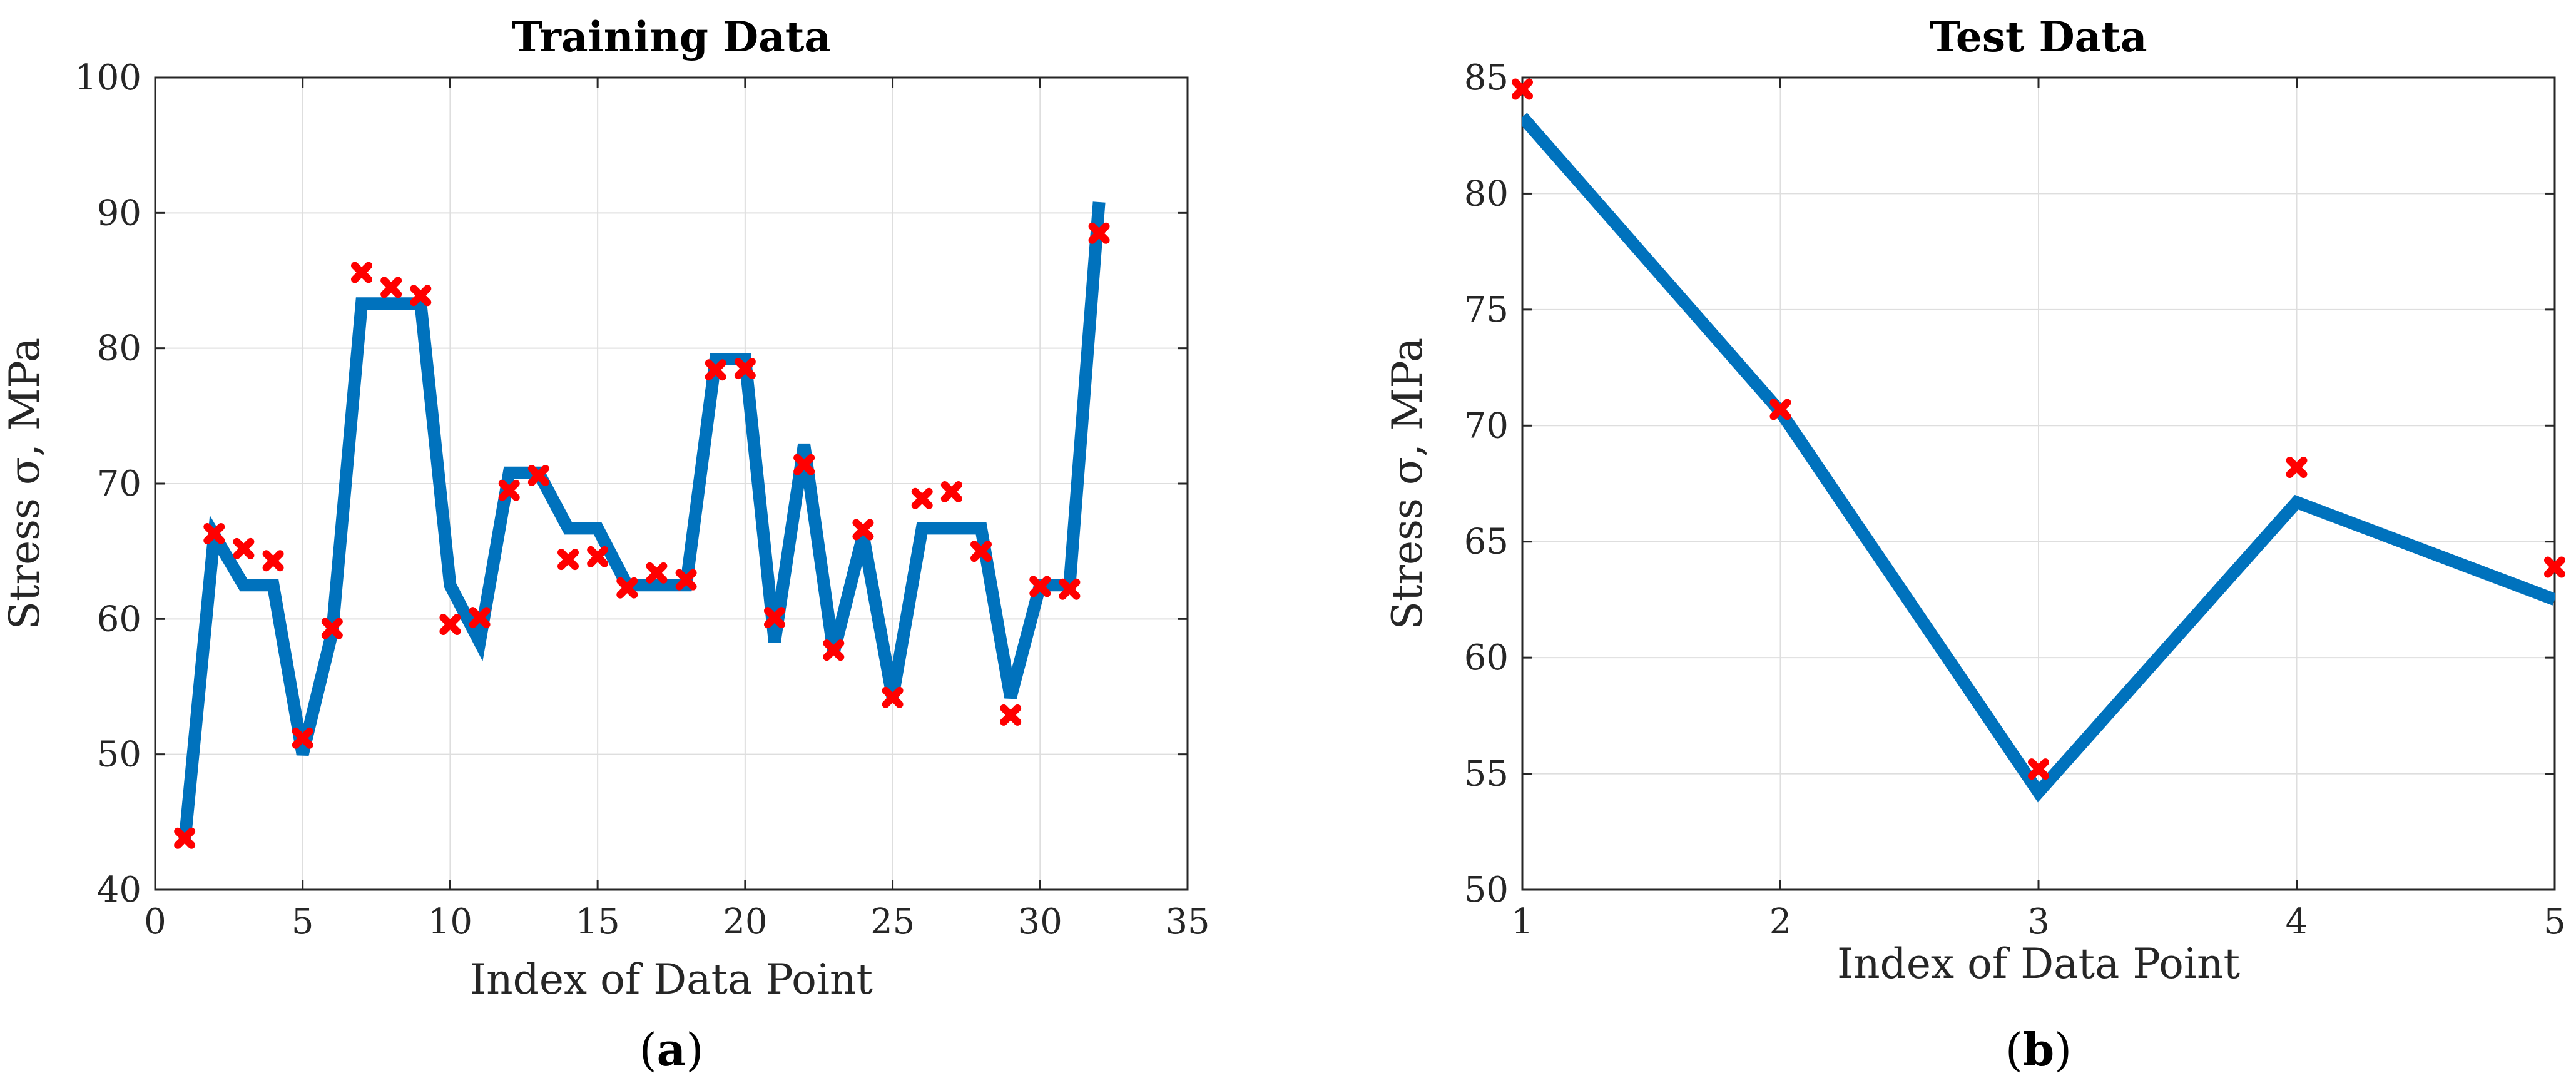  I want to click on x-tick-label: 25, so click(892, 922).